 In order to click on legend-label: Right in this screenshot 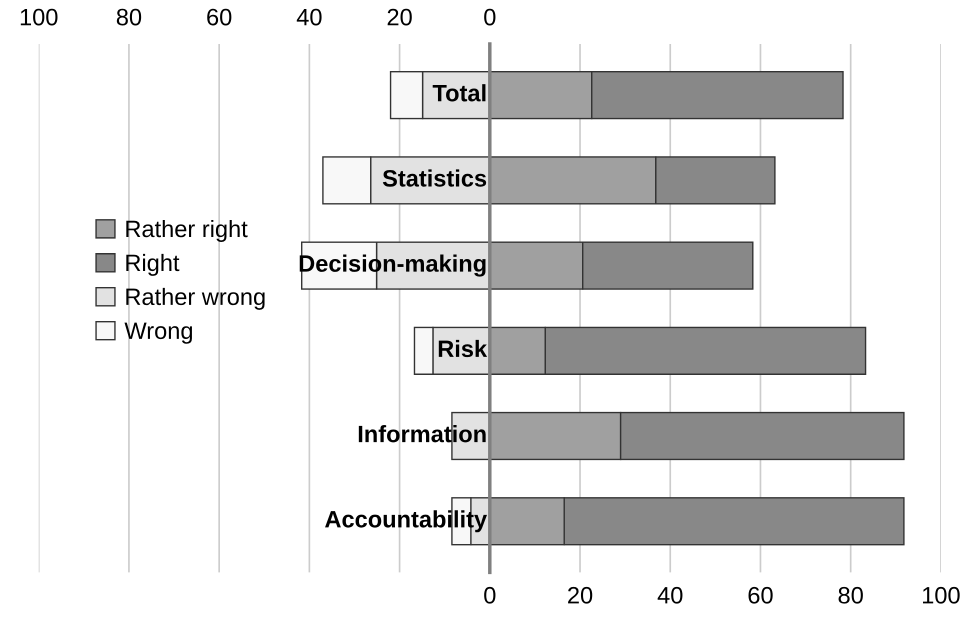, I will do `click(153, 265)`.